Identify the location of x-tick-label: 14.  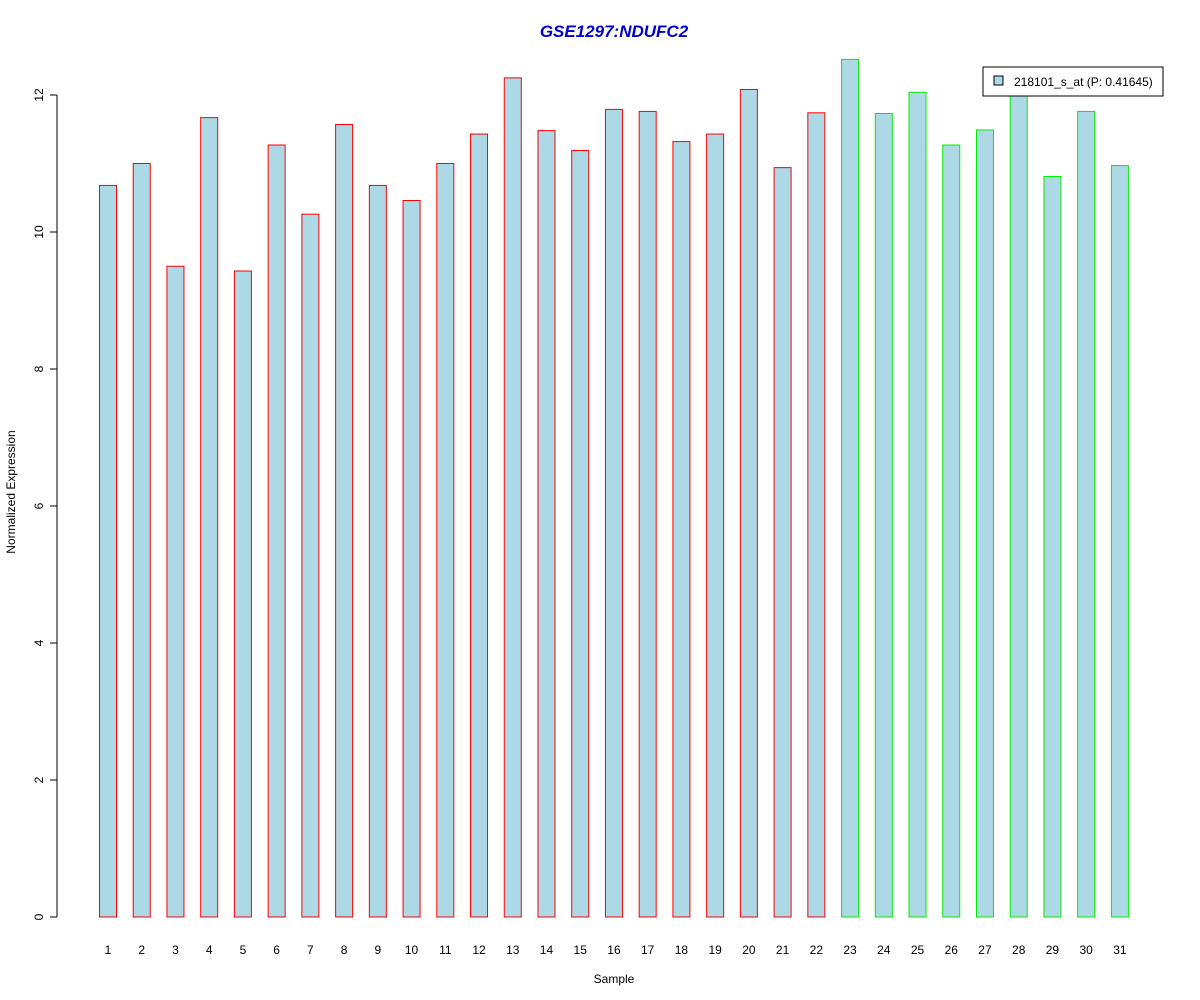
(547, 950).